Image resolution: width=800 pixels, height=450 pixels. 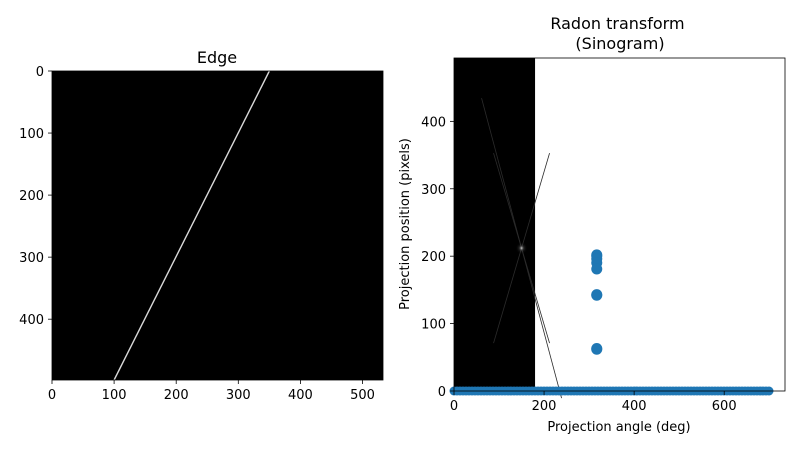 What do you see at coordinates (619, 43) in the screenshot?
I see `sinogram-title-line2: (Sinogram)` at bounding box center [619, 43].